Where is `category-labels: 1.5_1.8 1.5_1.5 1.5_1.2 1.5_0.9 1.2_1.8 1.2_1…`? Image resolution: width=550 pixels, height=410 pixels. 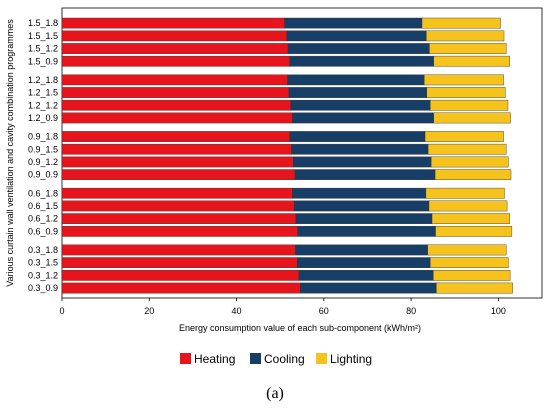
category-labels: 1.5_1.8 1.5_1.5 1.5_1.2 1.5_0.9 1.2_1.8 1.2_1… is located at coordinates (43, 155).